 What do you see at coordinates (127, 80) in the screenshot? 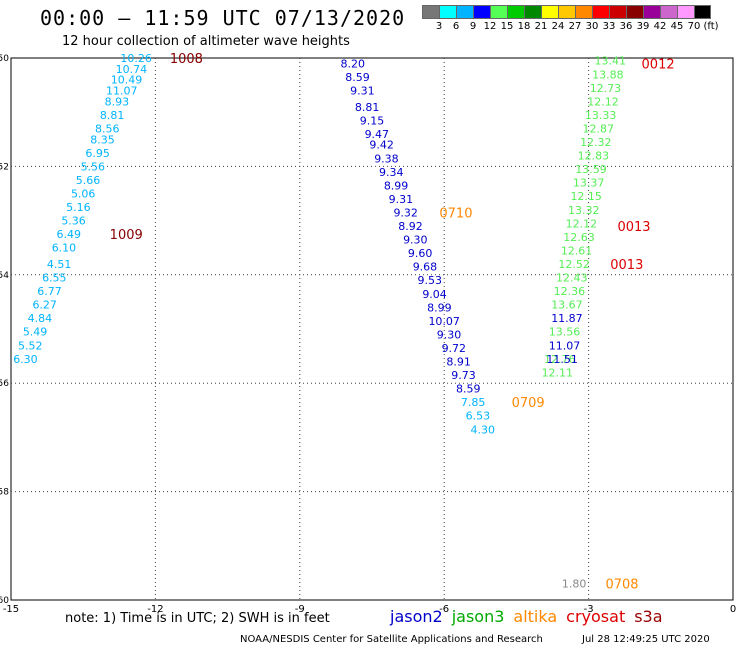
I see `wave-height-value: 10.49` at bounding box center [127, 80].